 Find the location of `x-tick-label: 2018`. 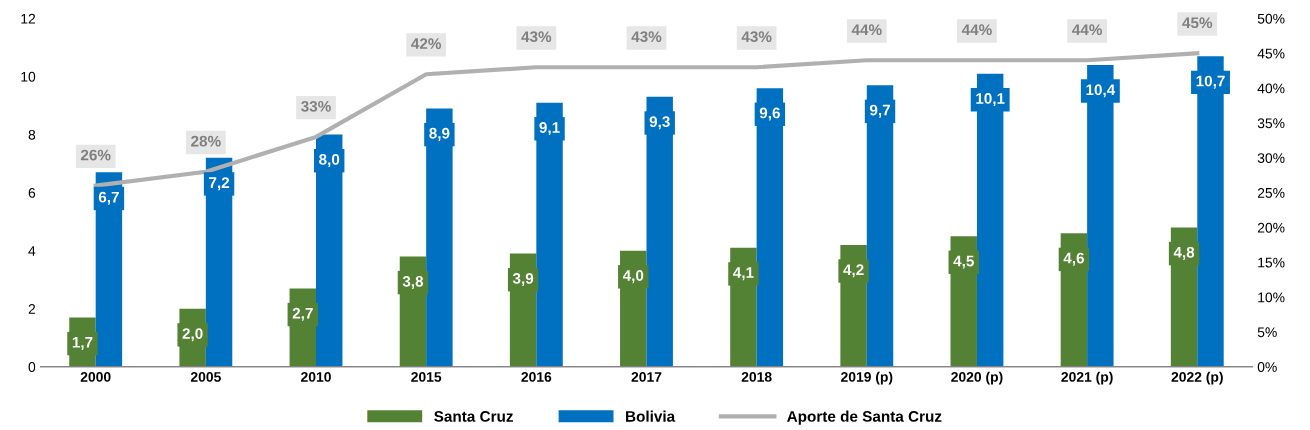

x-tick-label: 2018 is located at coordinates (756, 377).